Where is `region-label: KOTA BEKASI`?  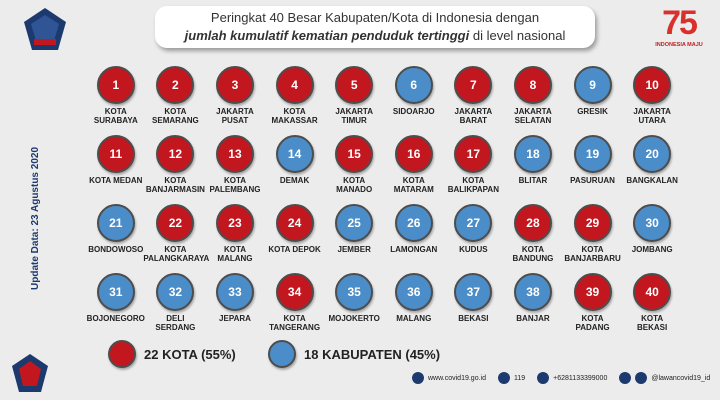 region-label: KOTA BEKASI is located at coordinates (652, 323).